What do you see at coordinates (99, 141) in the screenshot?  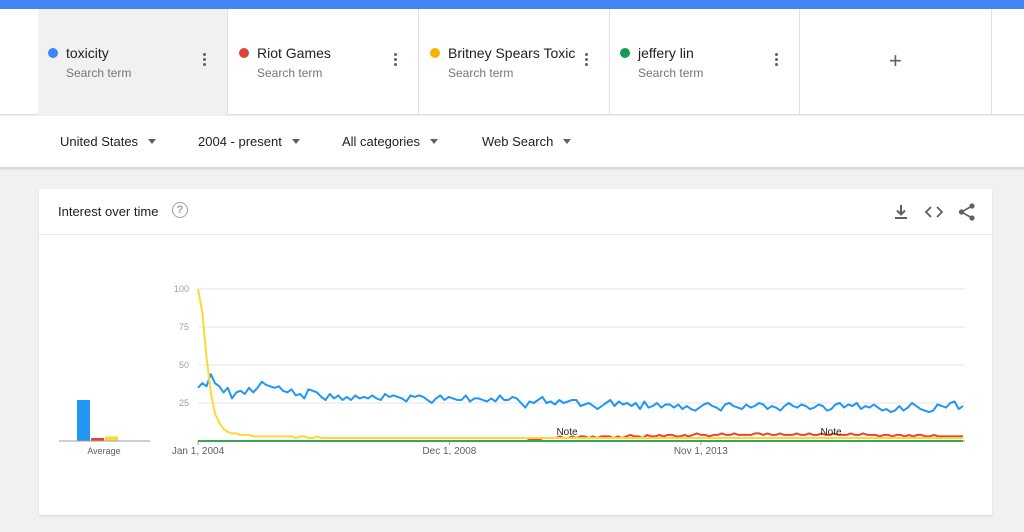 I see `region-label: United States` at bounding box center [99, 141].